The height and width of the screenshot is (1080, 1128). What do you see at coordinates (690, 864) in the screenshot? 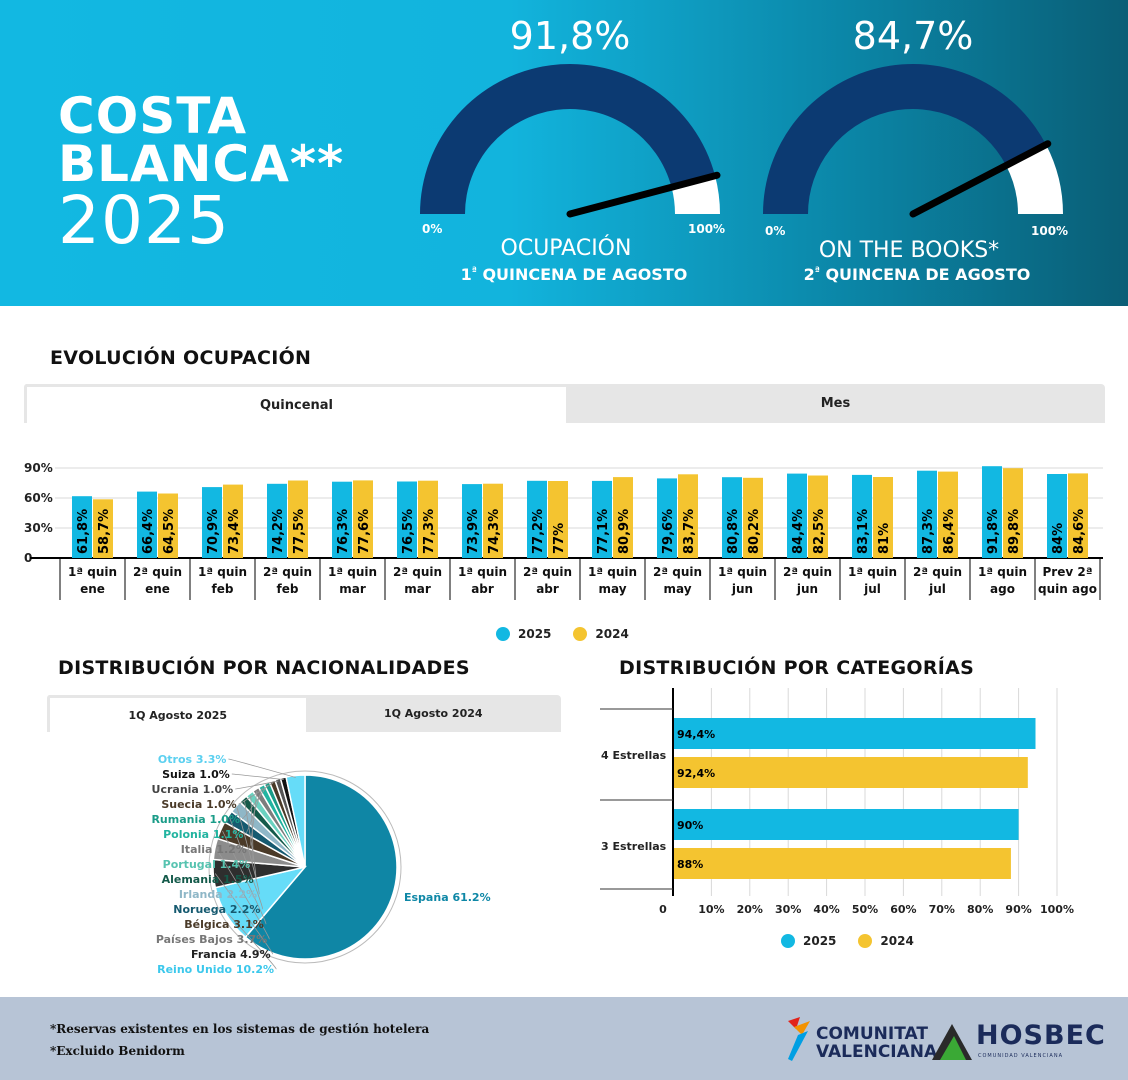
I see `bar-value-label: 88%` at bounding box center [690, 864].